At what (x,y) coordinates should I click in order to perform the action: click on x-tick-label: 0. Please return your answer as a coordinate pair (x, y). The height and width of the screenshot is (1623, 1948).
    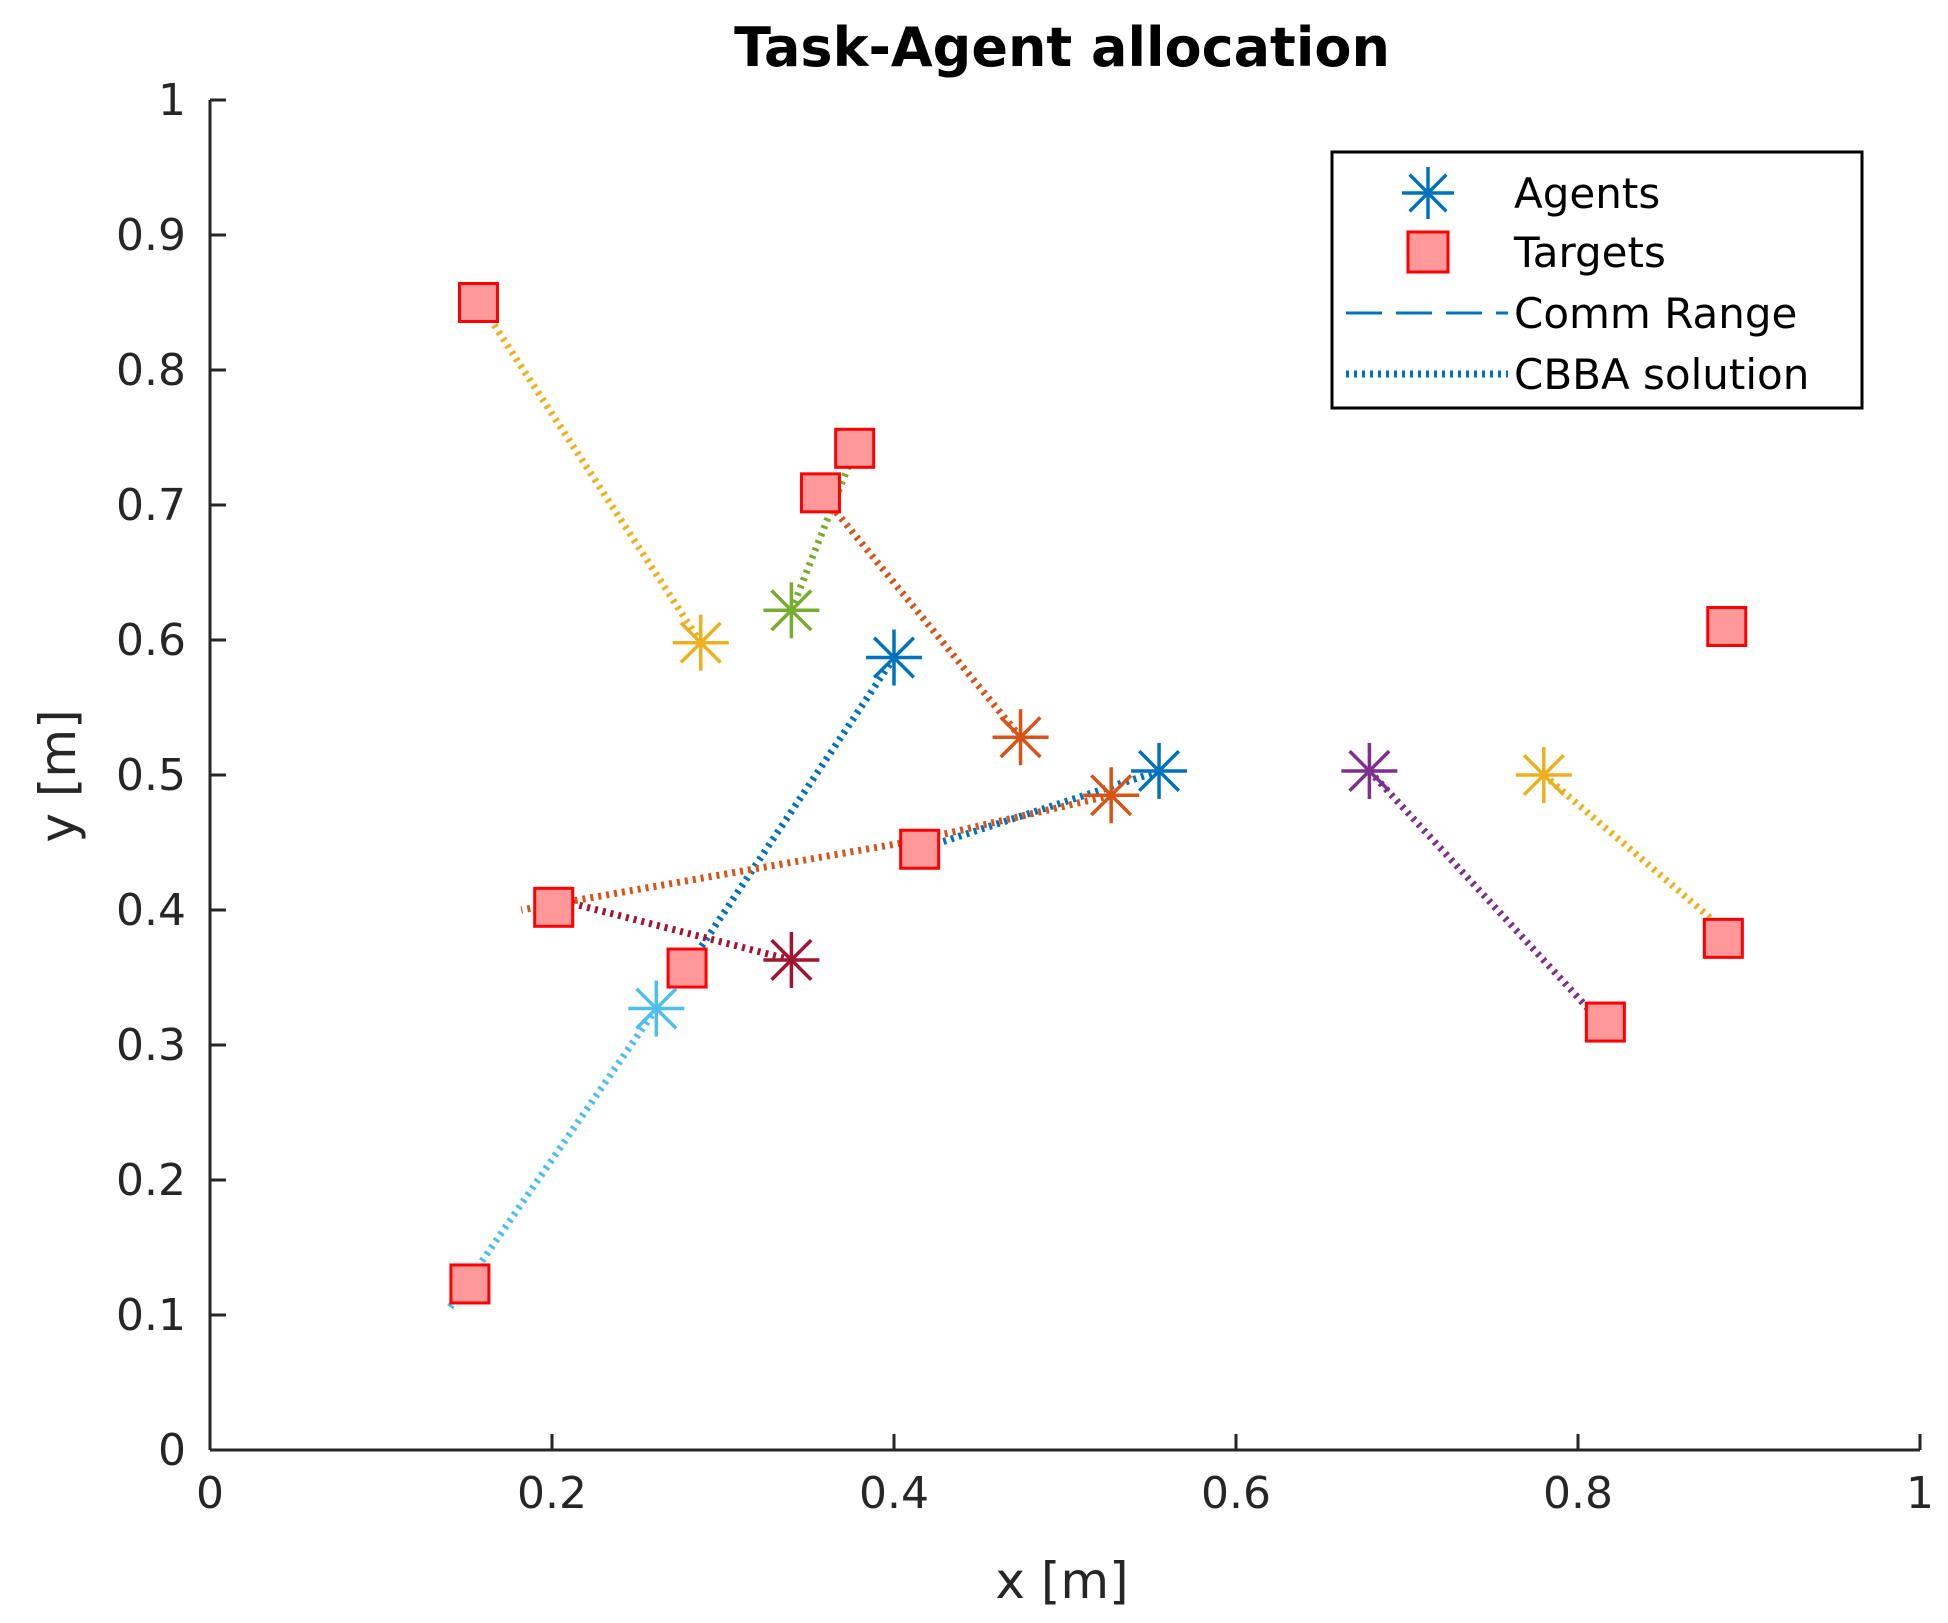
    Looking at the image, I should click on (210, 1493).